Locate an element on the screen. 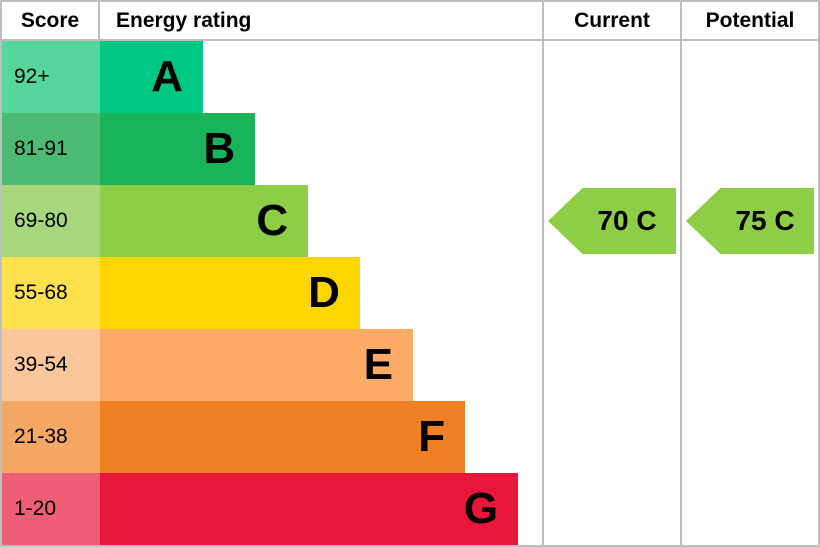 The height and width of the screenshot is (547, 820). band-bar-track: D is located at coordinates (321, 293).